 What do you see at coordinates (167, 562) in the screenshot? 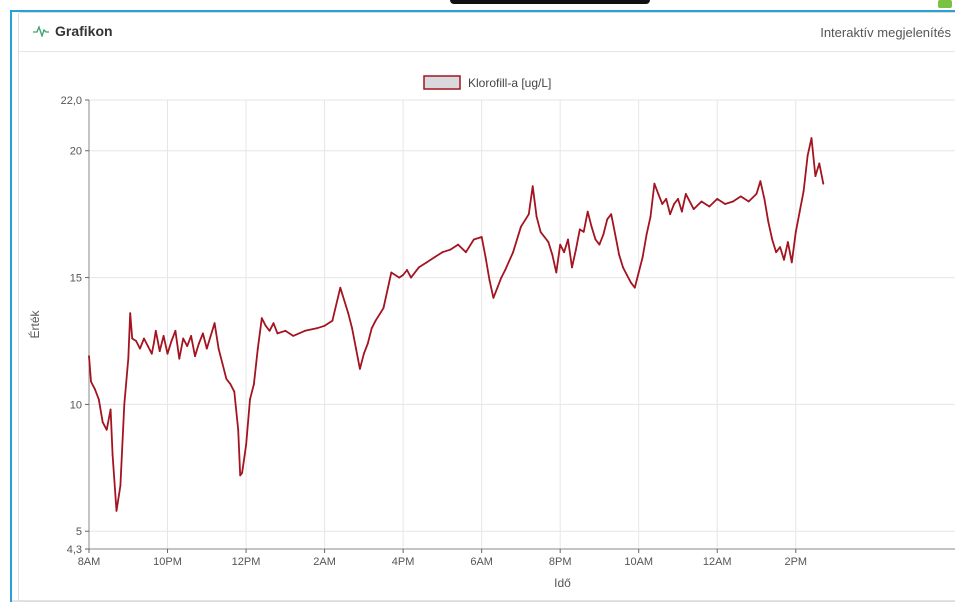
I see `x-tick-label: 10PM` at bounding box center [167, 562].